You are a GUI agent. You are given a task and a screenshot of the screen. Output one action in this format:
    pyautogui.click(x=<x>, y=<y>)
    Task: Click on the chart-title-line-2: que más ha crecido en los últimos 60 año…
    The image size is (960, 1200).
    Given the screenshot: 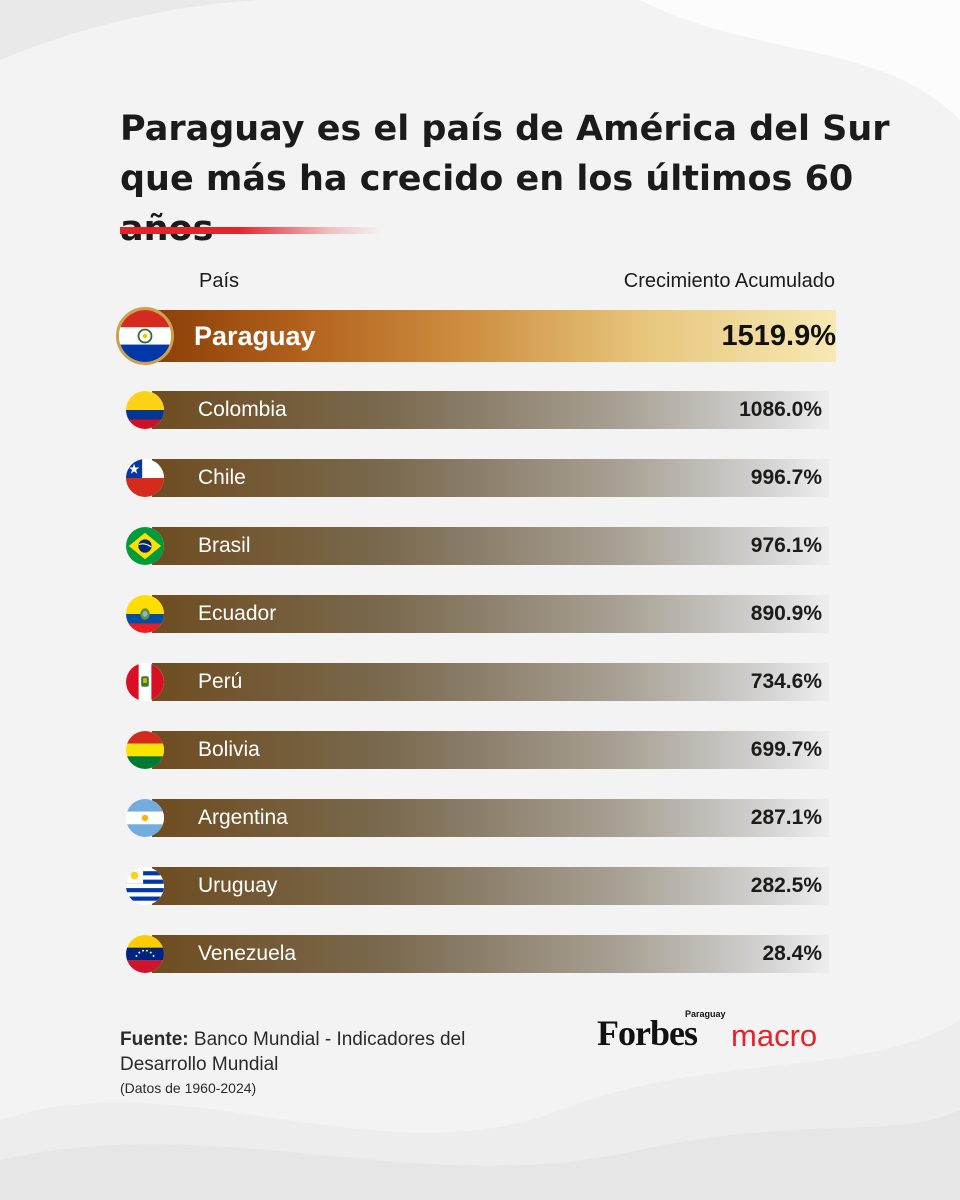 What is the action you would take?
    pyautogui.click(x=487, y=204)
    